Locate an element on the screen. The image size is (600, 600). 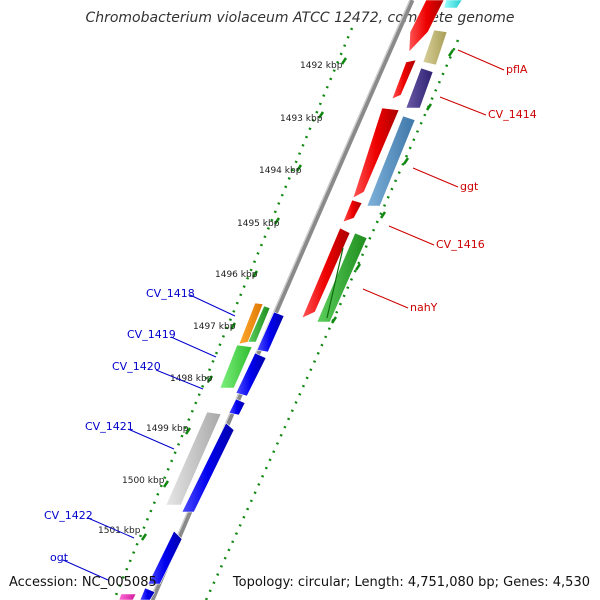
kbp-label: 1498 kbp is located at coordinates (191, 379).